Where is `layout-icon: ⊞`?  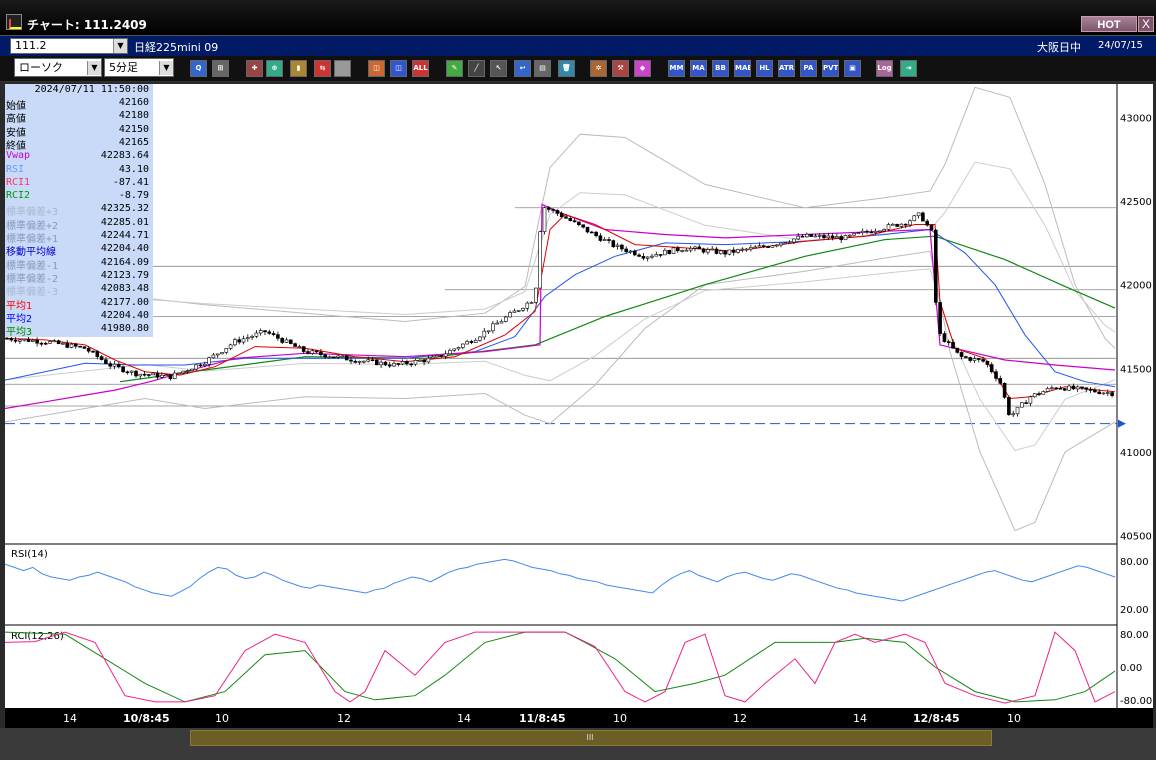
layout-icon: ⊞ is located at coordinates (220, 68).